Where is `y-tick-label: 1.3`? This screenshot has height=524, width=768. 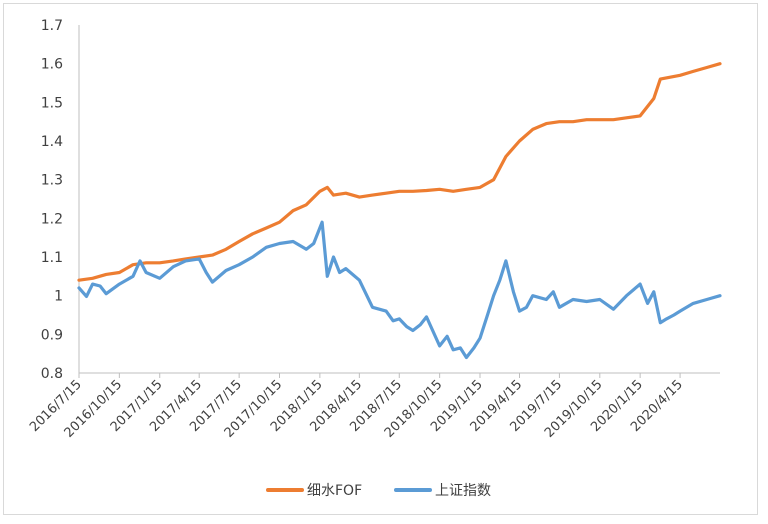
y-tick-label: 1.3 is located at coordinates (52, 181).